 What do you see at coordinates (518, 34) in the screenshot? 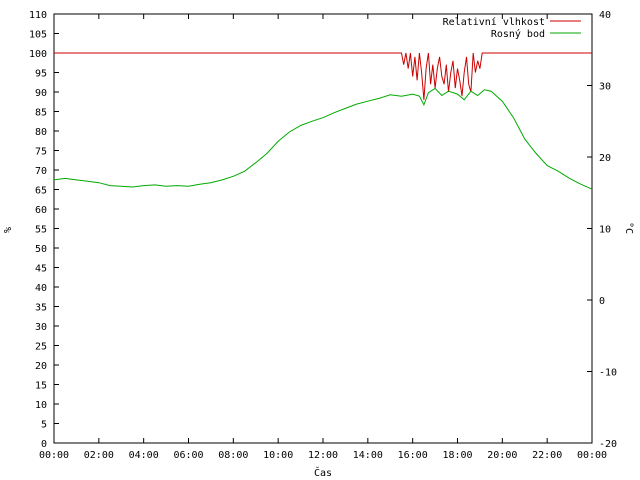
I see `legend-label: Rosný bod` at bounding box center [518, 34].